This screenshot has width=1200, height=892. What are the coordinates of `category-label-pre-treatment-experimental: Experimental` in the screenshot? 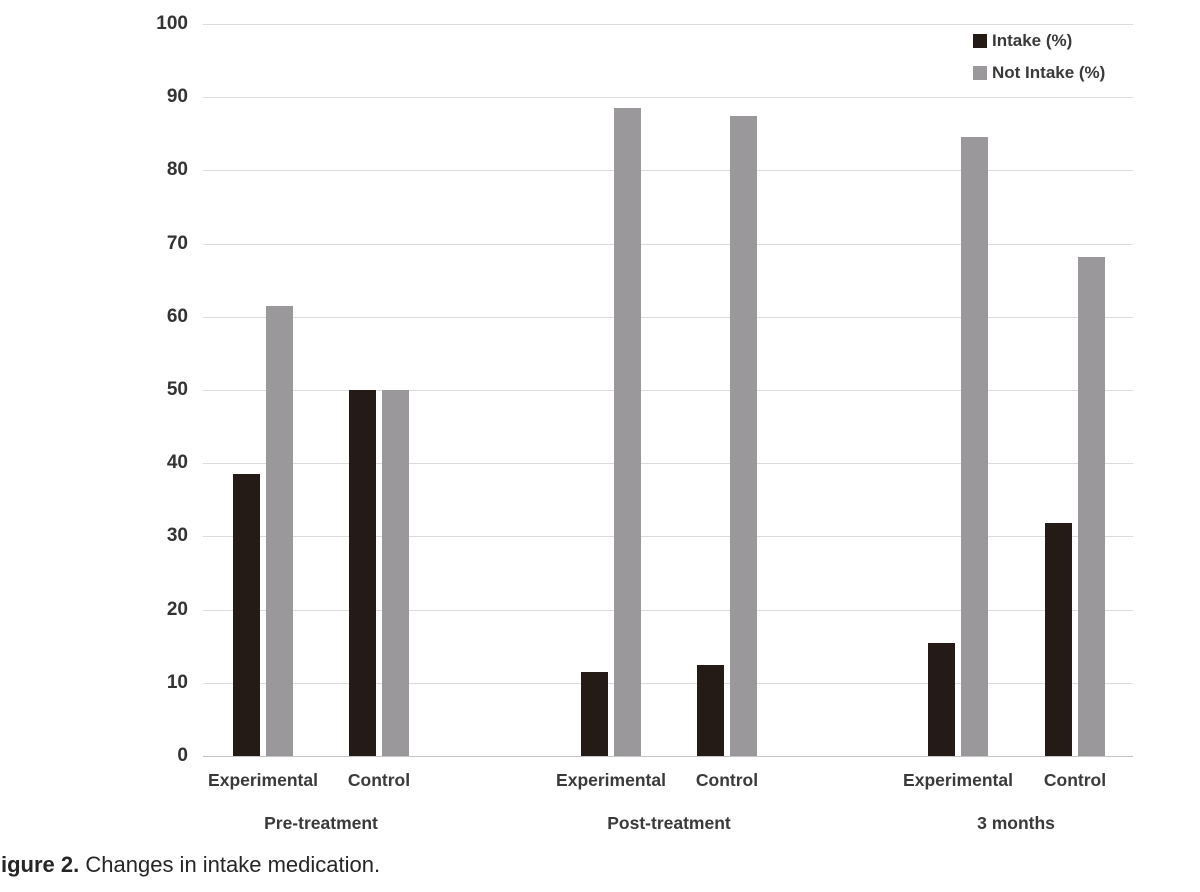 It's located at (263, 780).